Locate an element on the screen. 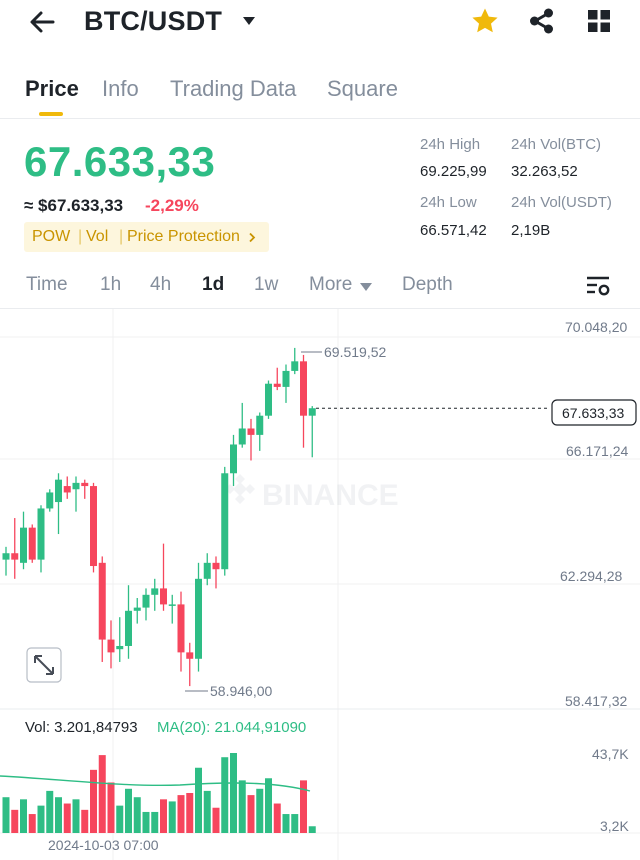  interval-1w: 1w is located at coordinates (266, 284).